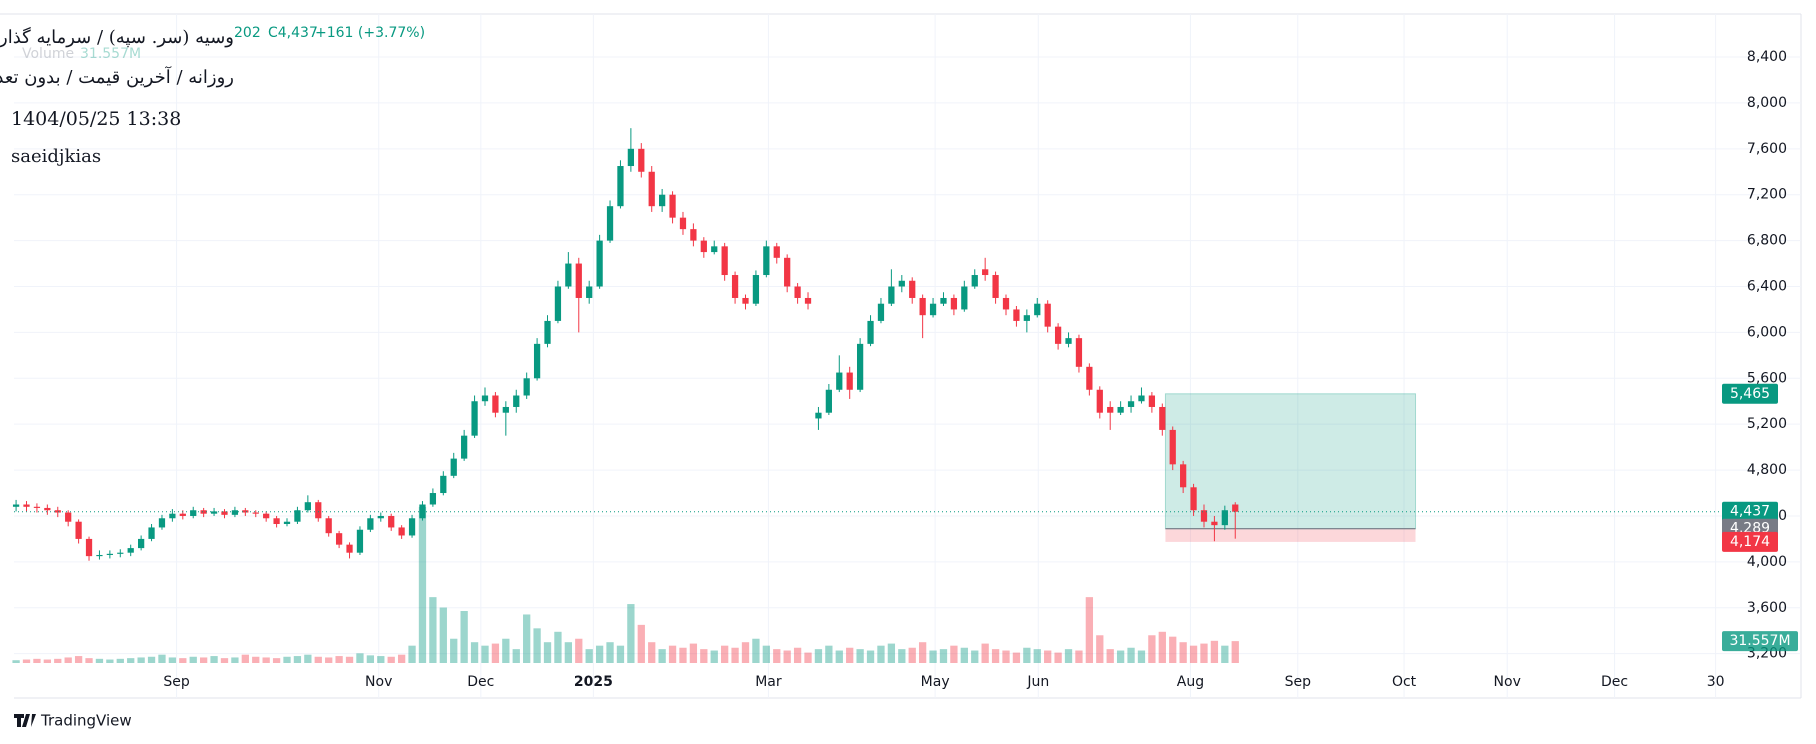  I want to click on x-tick-label: Sep, so click(176, 682).